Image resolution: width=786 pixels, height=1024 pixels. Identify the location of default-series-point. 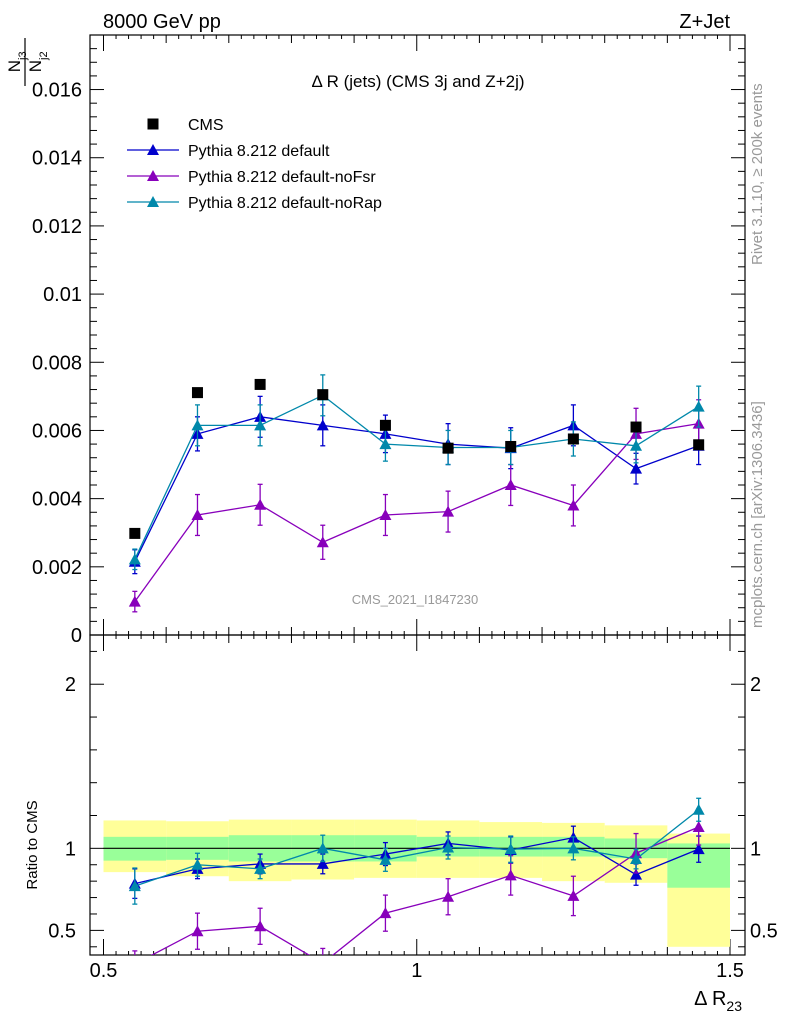
(636, 468).